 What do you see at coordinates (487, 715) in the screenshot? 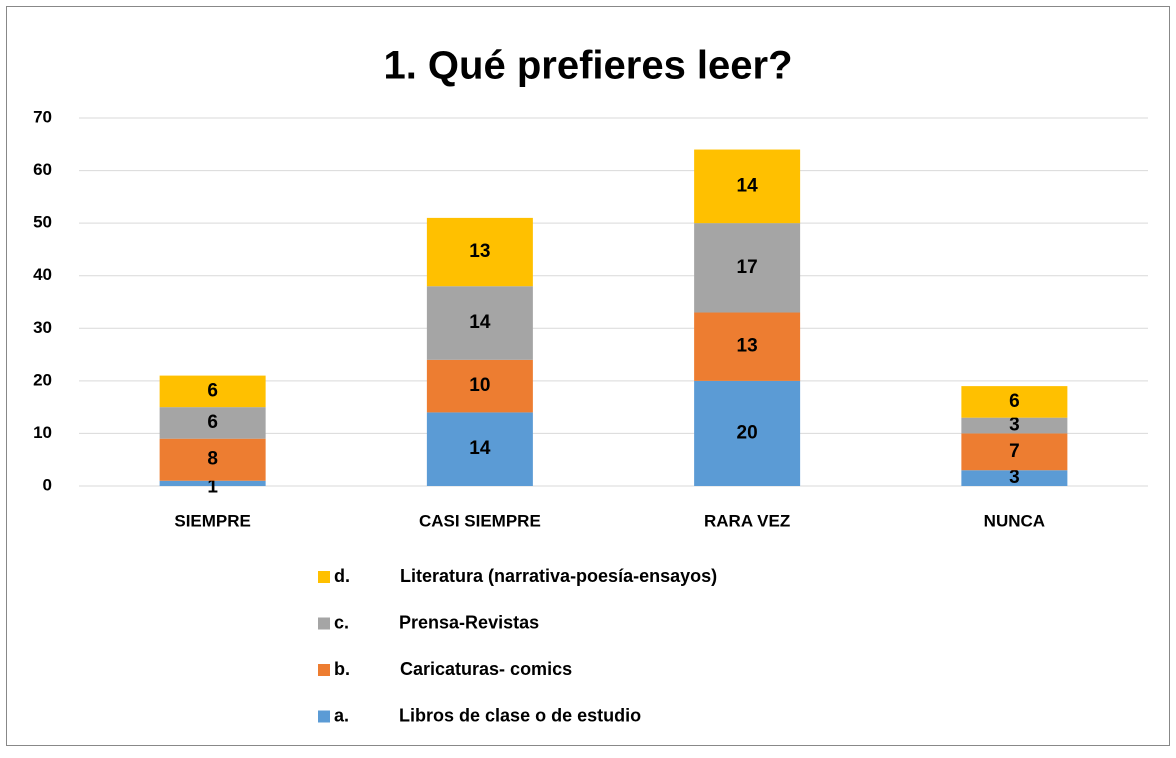
I see `legend-label: a. Libros de clase o de estudio` at bounding box center [487, 715].